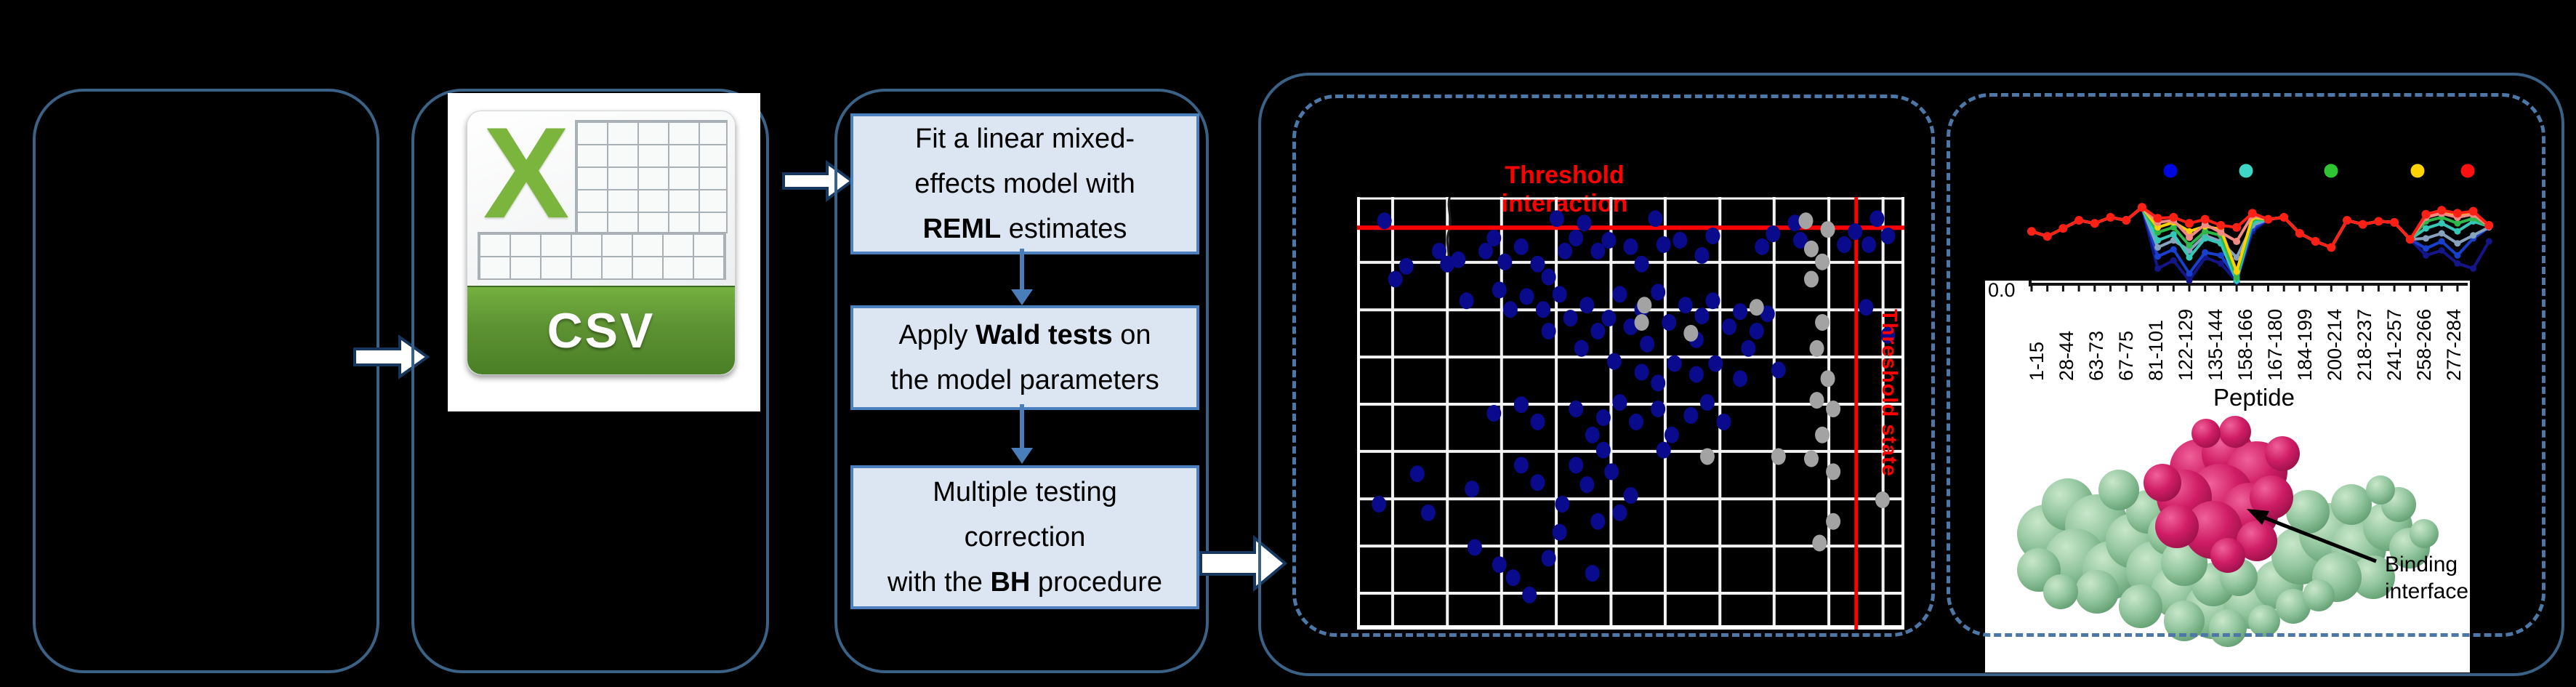 The width and height of the screenshot is (2576, 687). Describe the element at coordinates (1630, 413) in the screenshot. I see `threshold-scatter-plot` at that location.